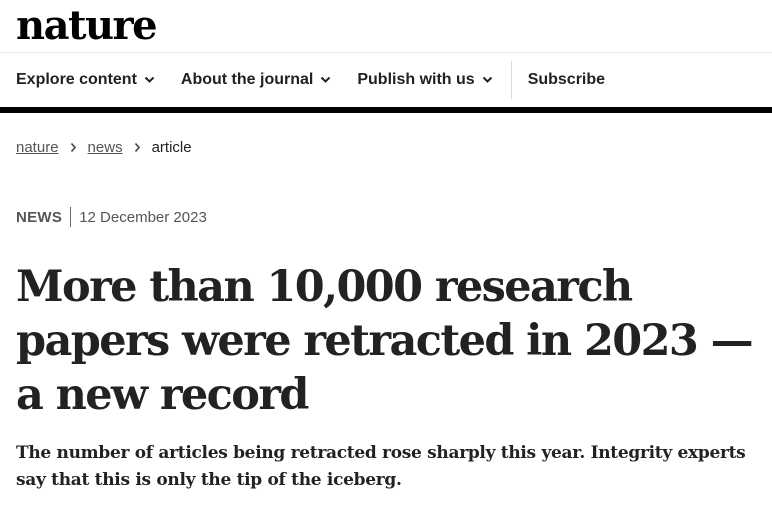 The height and width of the screenshot is (506, 772). I want to click on breadcrumb: nature news article, so click(394, 147).